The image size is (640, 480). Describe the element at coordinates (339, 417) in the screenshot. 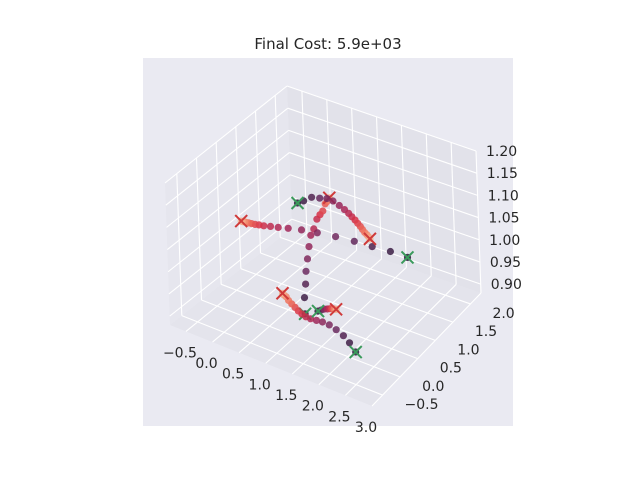

I see `x-tick-label: 2.5` at that location.